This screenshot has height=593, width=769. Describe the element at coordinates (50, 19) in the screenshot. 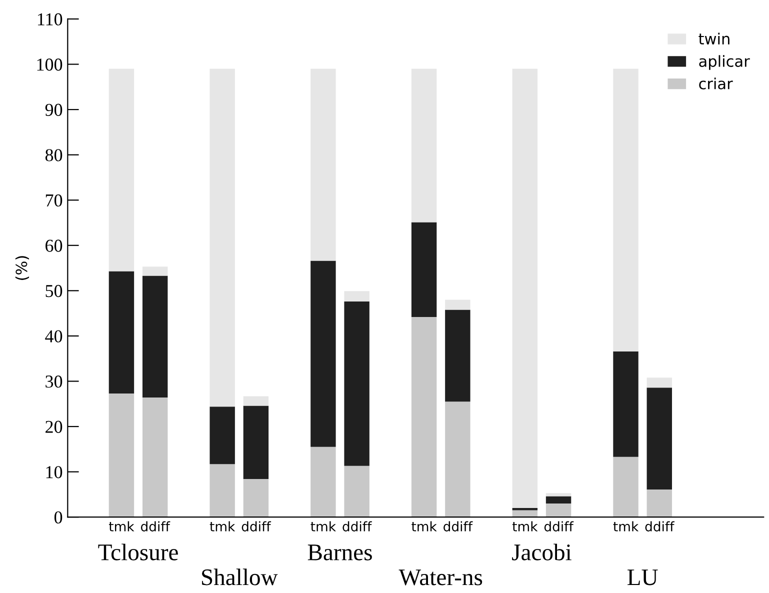

I see `y-tick-label: 110` at that location.